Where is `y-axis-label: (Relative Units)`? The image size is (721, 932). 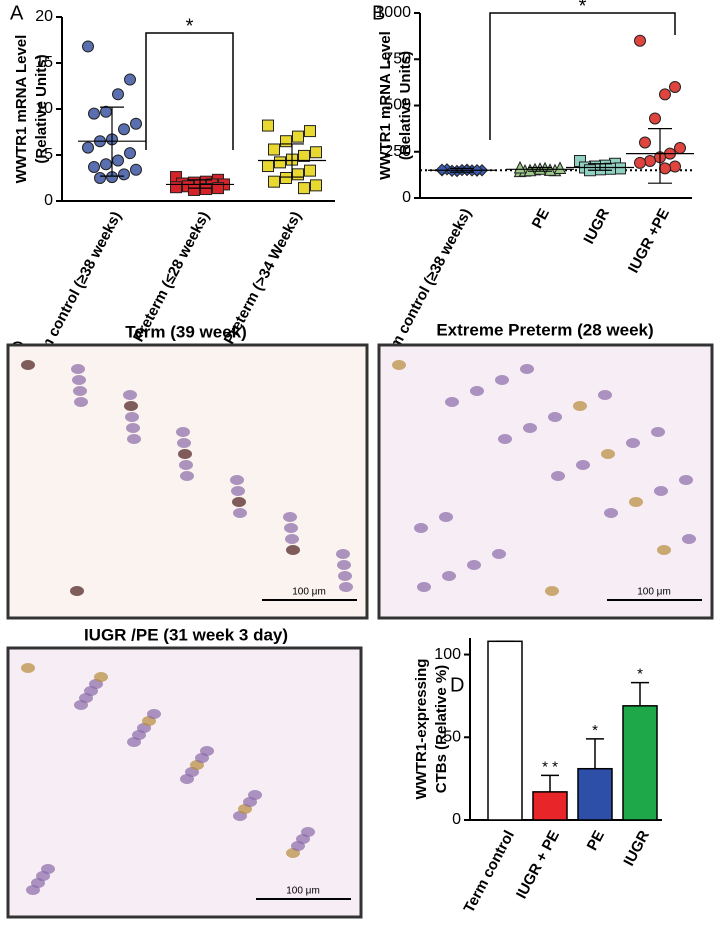
y-axis-label: (Relative Units) is located at coordinates (405, 105).